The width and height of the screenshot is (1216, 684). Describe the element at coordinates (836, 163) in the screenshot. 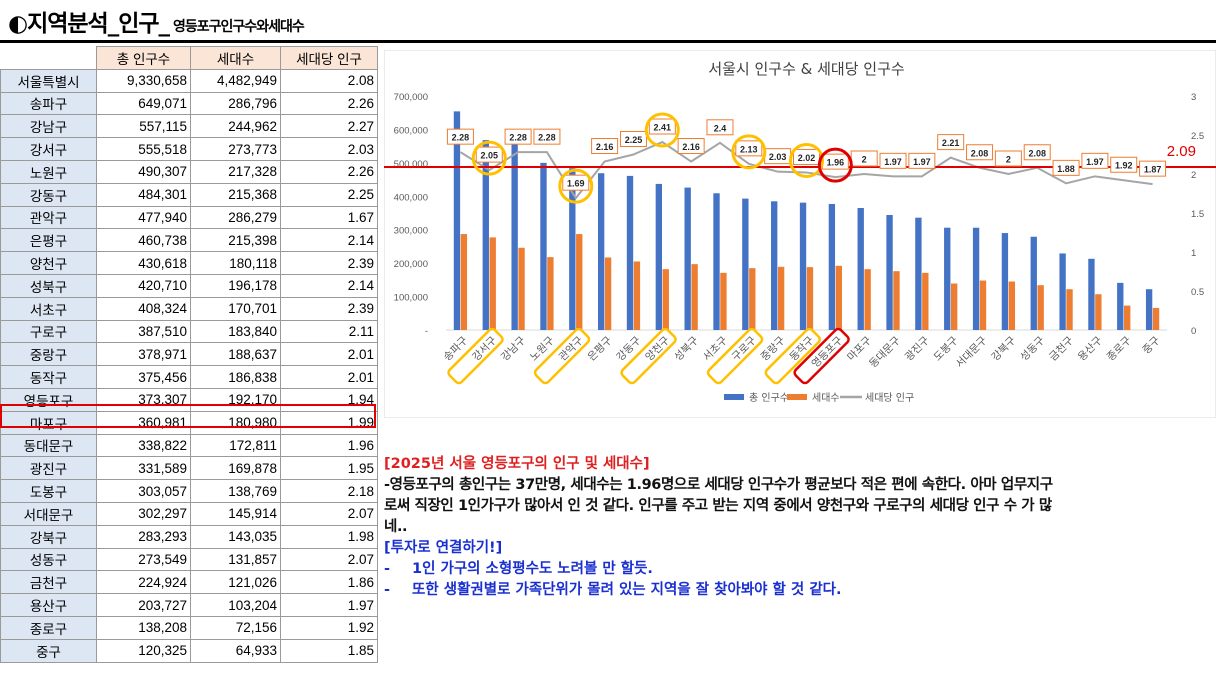

I see `ratio-data-label: 1.96` at that location.